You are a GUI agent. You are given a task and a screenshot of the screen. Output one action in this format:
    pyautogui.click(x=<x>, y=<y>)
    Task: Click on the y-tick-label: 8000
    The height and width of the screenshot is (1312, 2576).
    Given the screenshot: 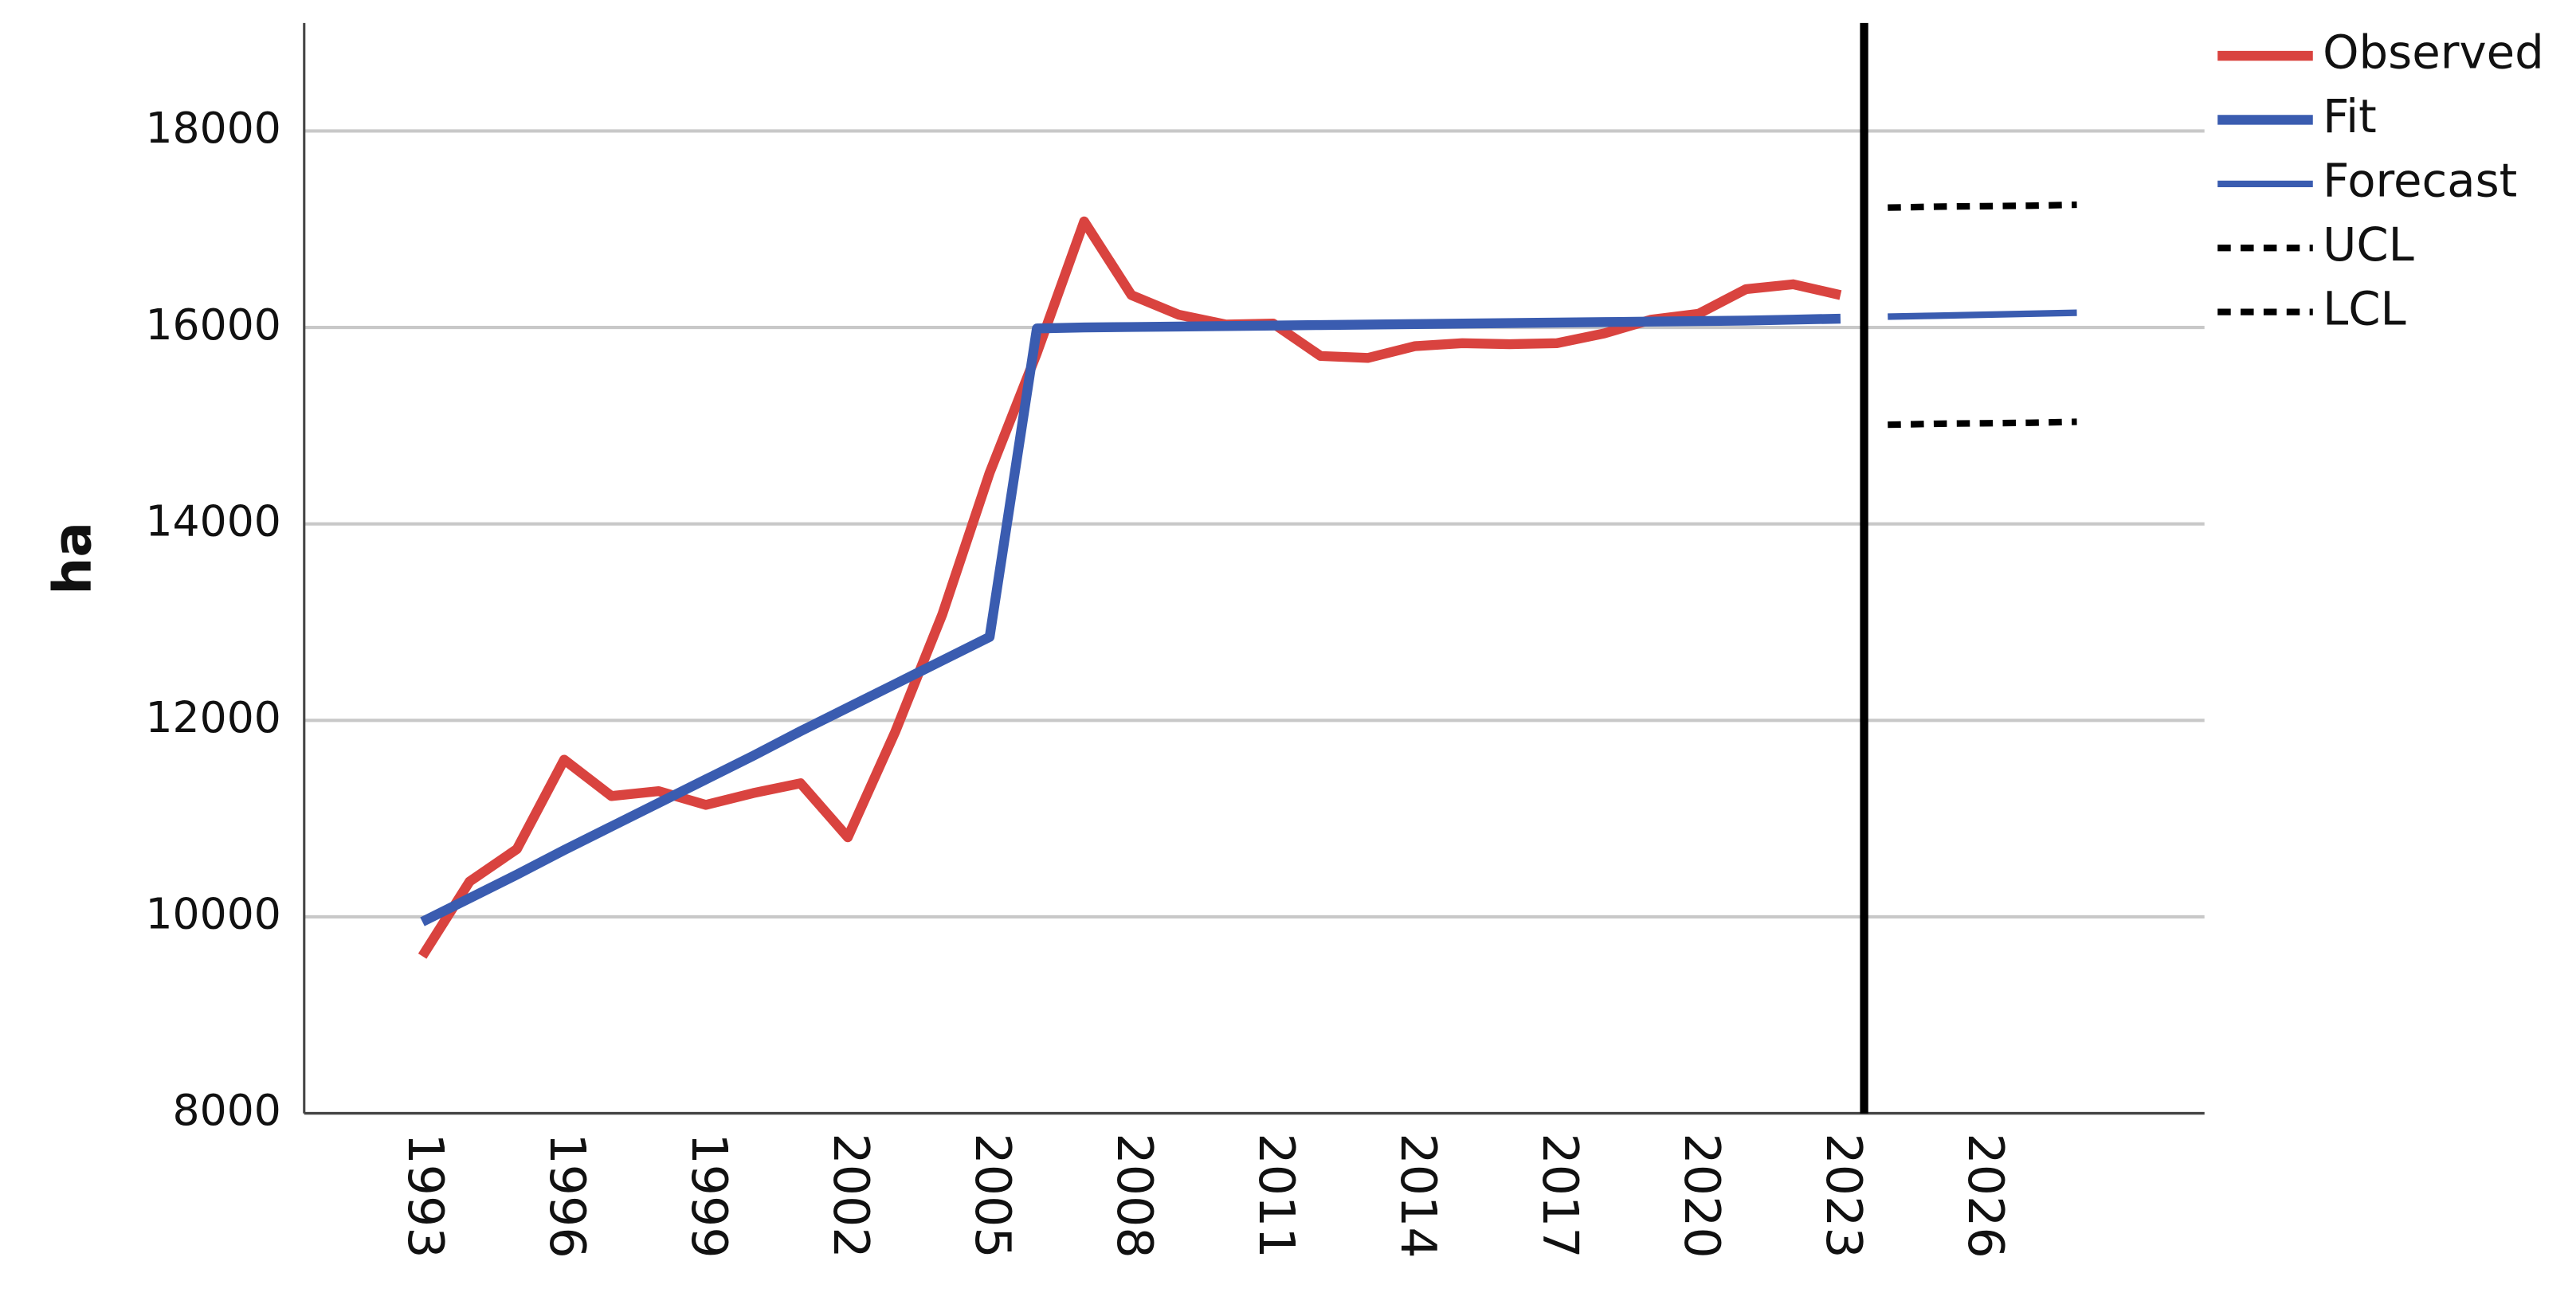 What is the action you would take?
    pyautogui.click(x=227, y=1110)
    